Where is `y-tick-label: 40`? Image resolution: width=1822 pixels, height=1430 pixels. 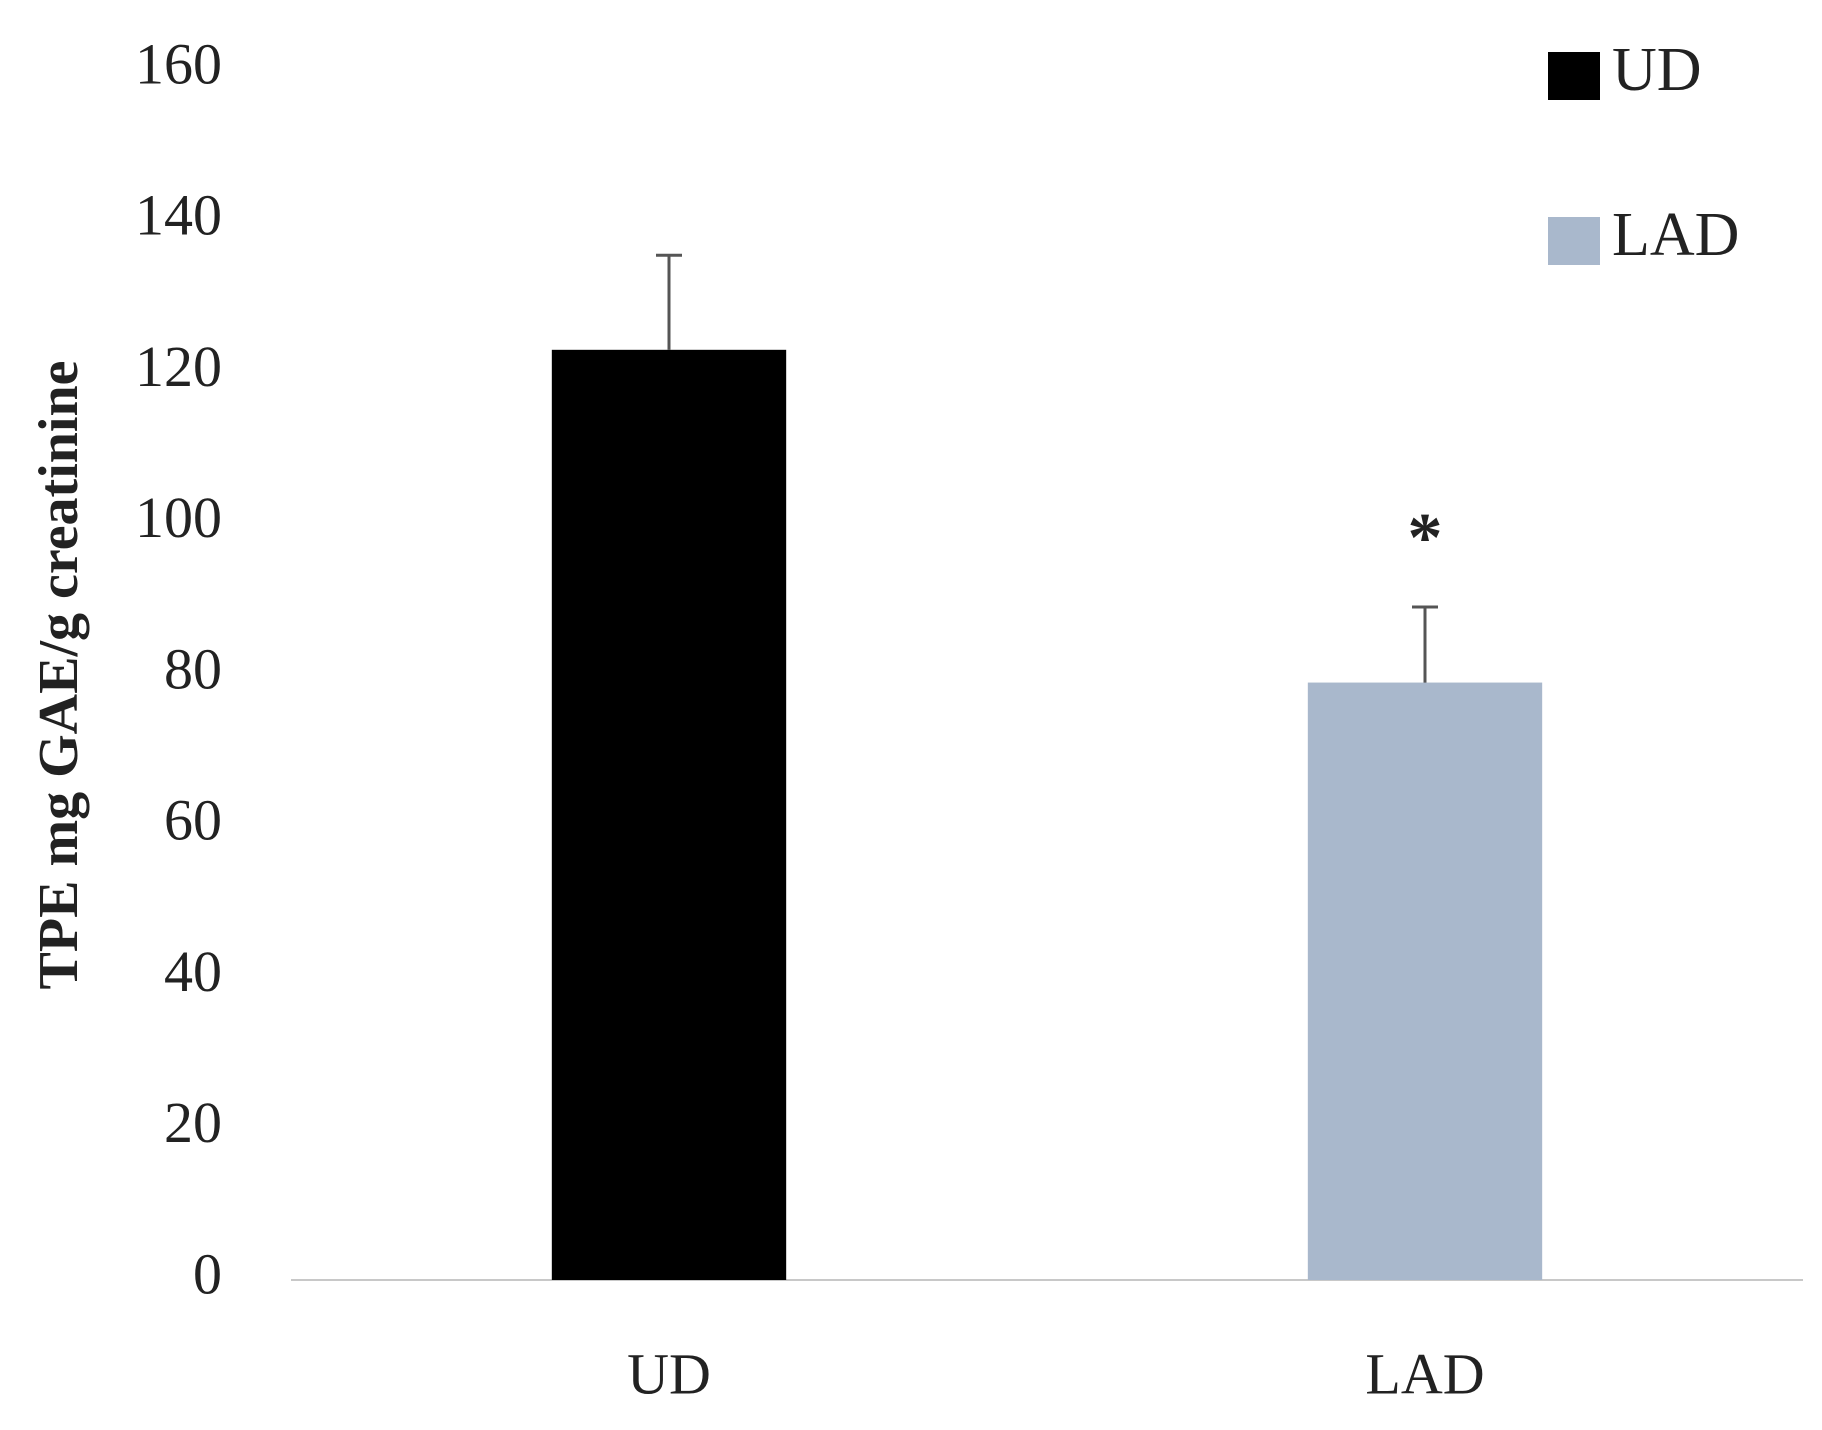 y-tick-label: 40 is located at coordinates (193, 971).